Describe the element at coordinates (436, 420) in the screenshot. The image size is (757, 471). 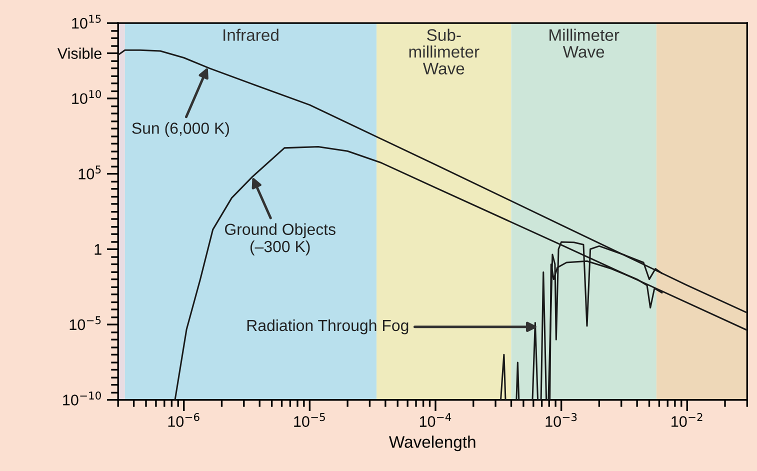
I see `x-tick-label: 10$^{−4}$` at that location.